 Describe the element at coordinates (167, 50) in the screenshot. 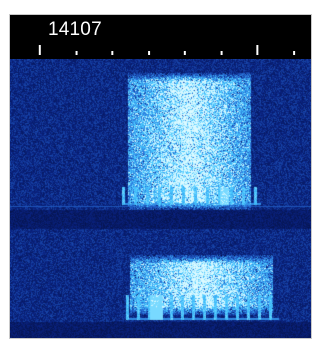

I see `scale-ticks` at that location.